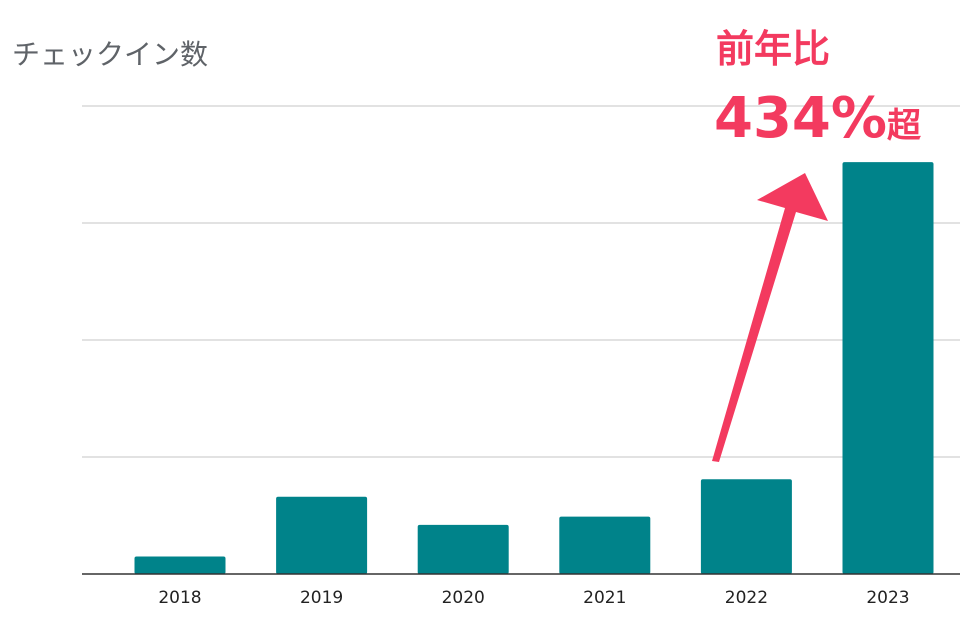 The height and width of the screenshot is (642, 960). Describe the element at coordinates (533, 598) in the screenshot. I see `x-tick-labels: 2018 2019 2020 2021 2022 2023` at that location.